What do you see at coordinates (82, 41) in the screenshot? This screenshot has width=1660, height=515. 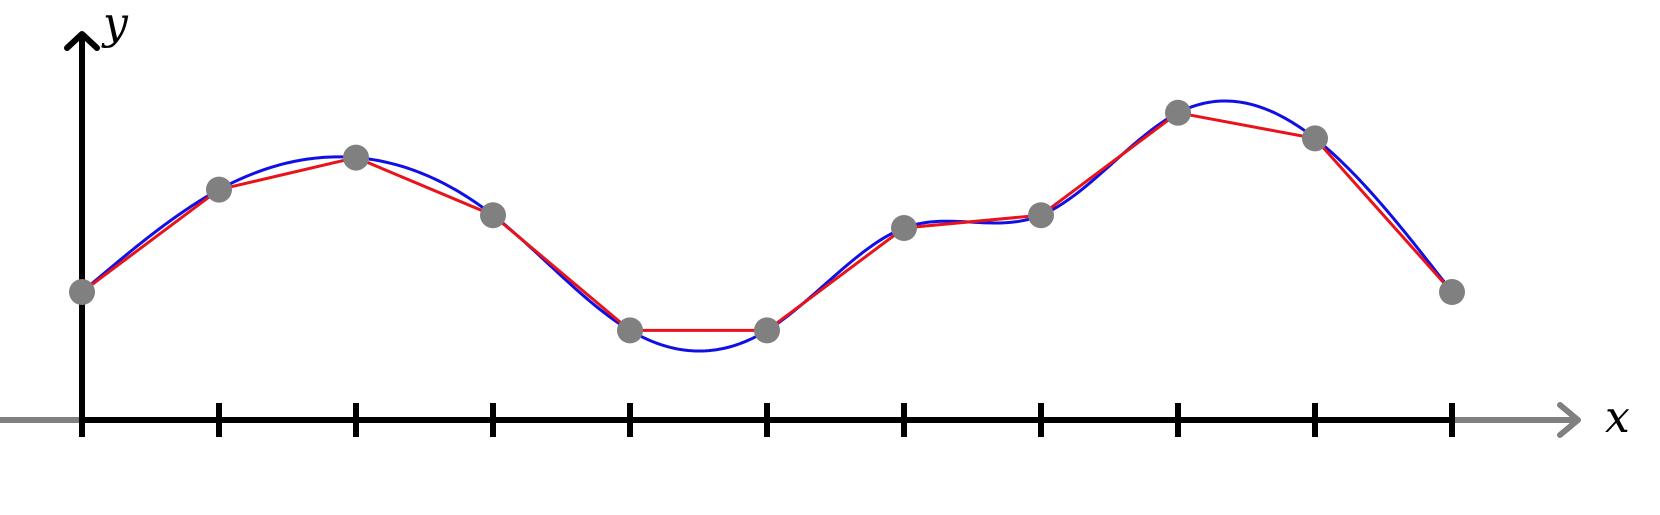 I see `y-axis-arrowhead` at bounding box center [82, 41].